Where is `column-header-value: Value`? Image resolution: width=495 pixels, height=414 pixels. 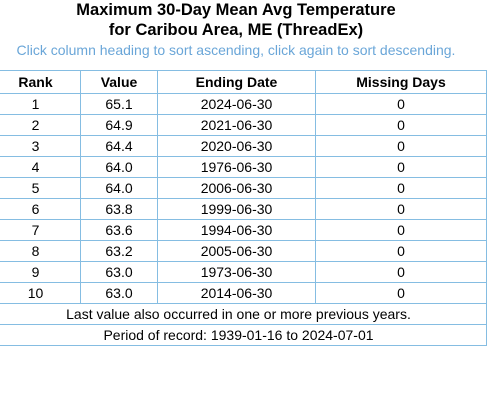 column-header-value: Value is located at coordinates (119, 82).